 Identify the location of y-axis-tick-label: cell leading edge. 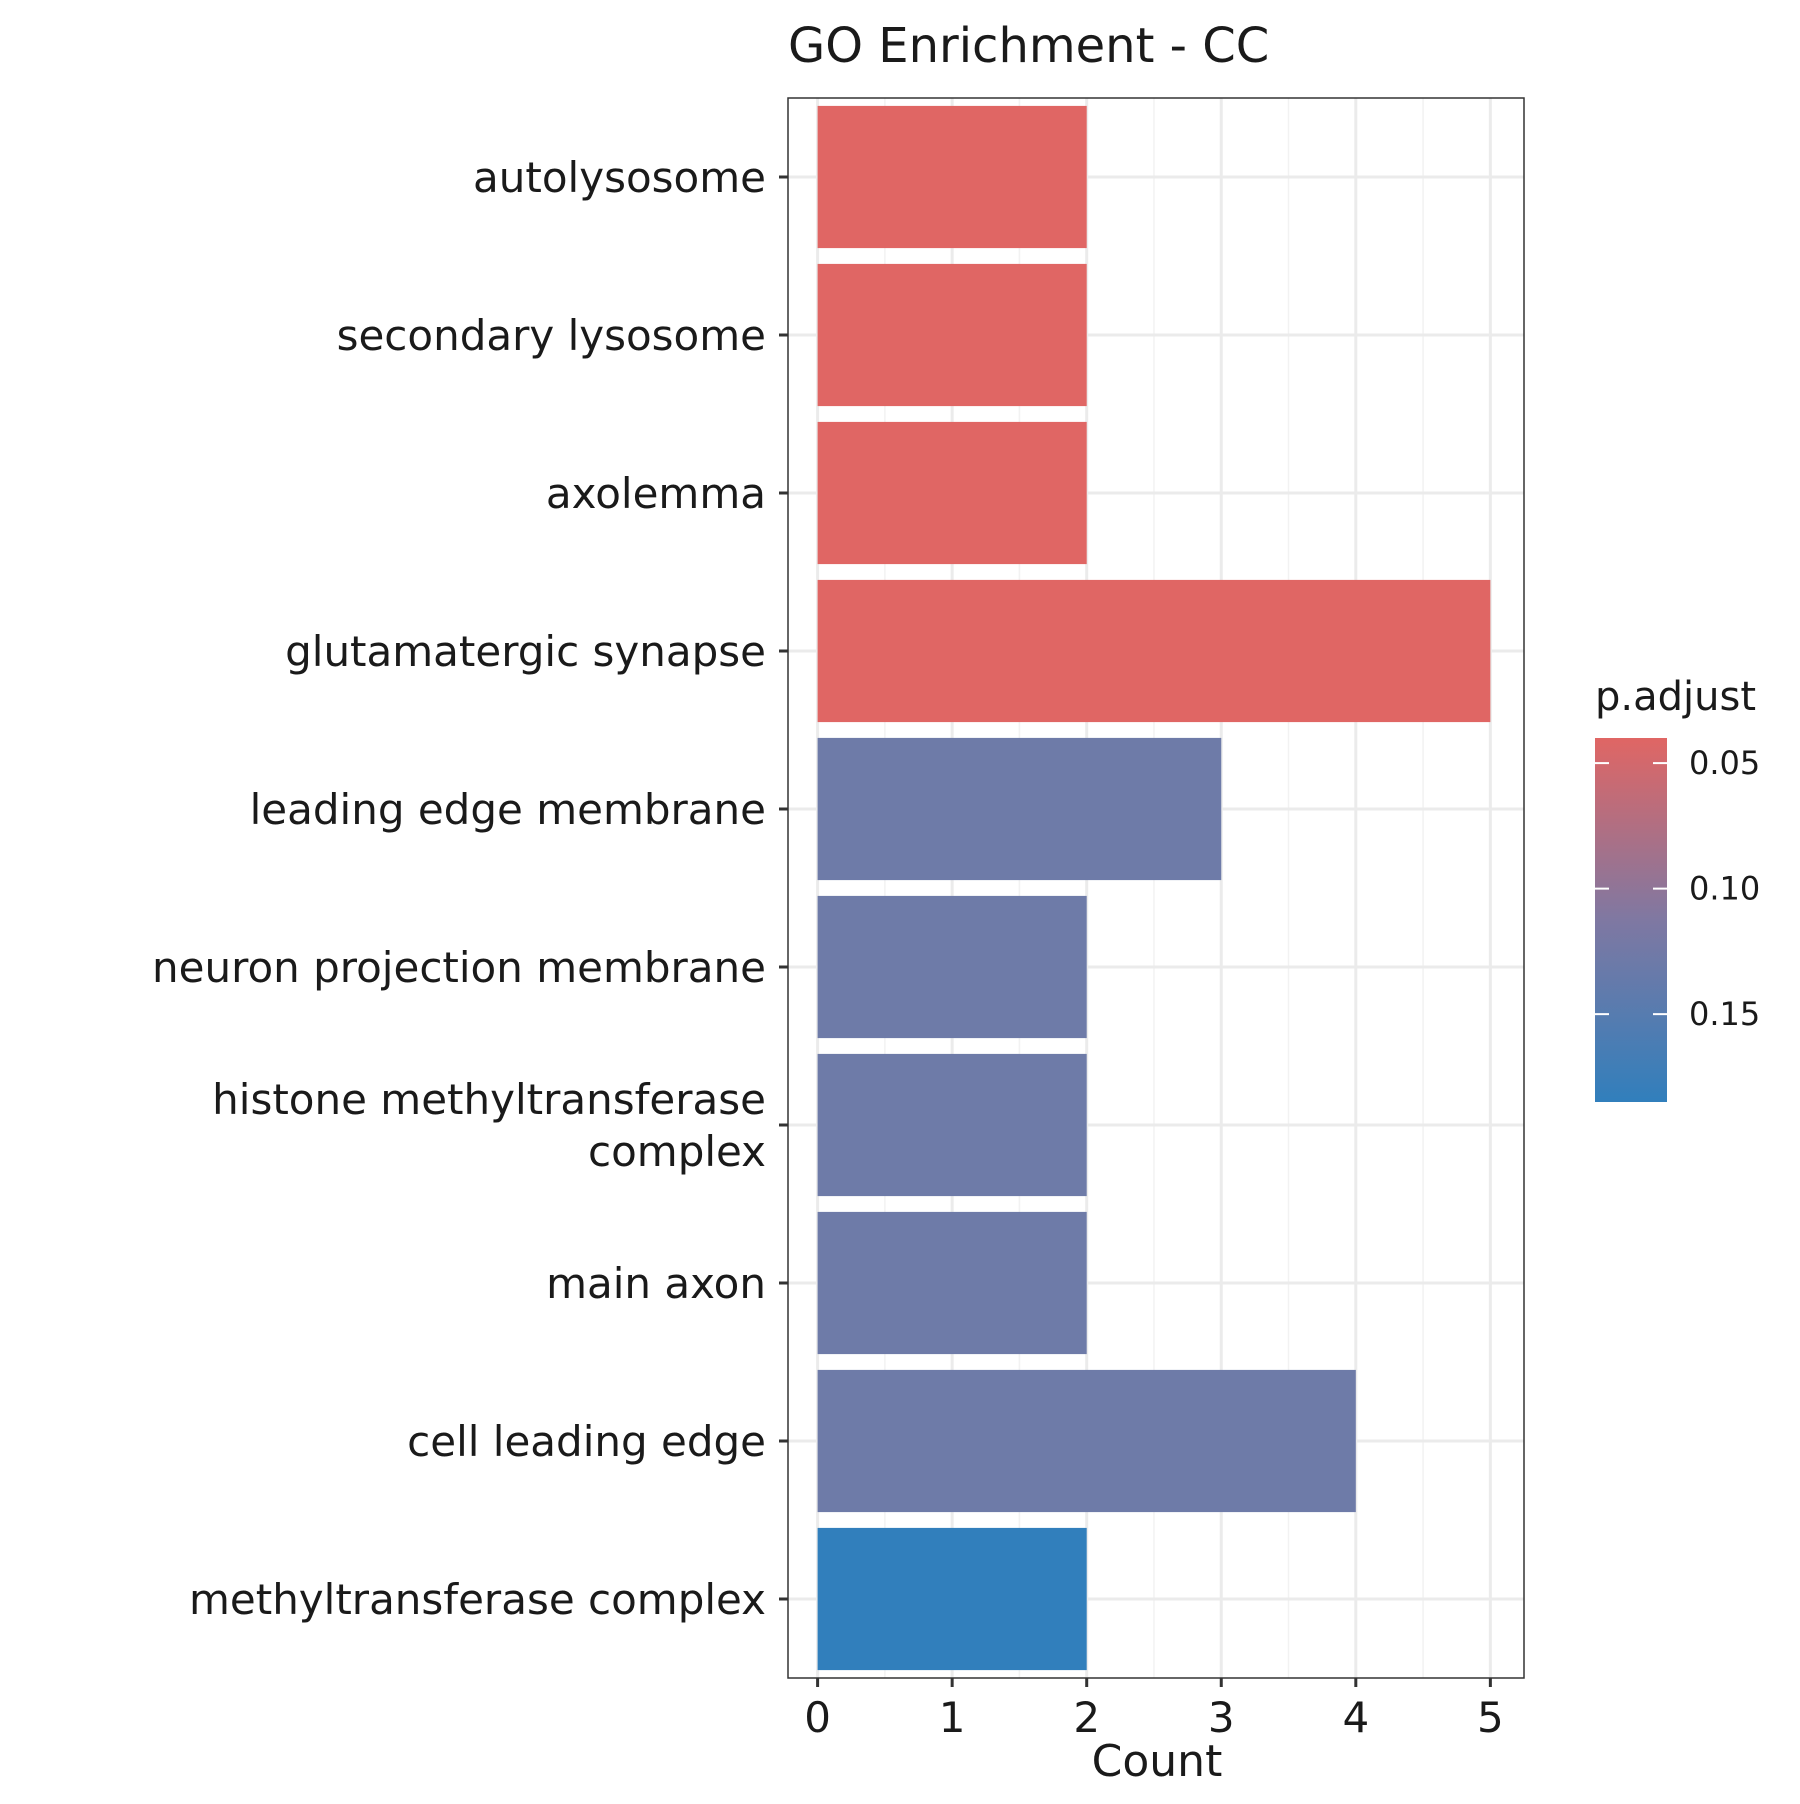
(586, 1441).